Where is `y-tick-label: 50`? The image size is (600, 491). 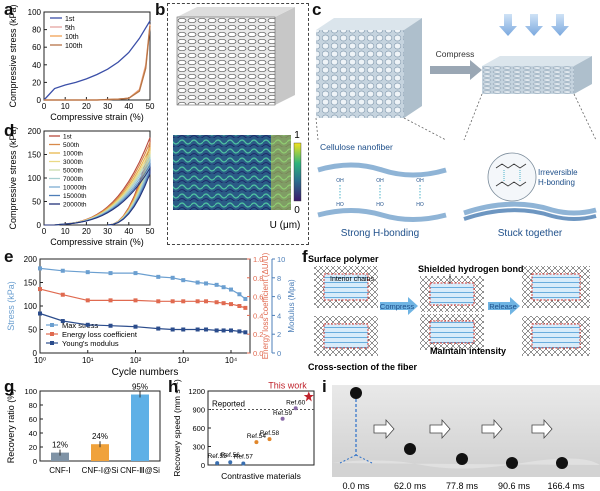
y-tick-label: 50 is located at coordinates (32, 330).